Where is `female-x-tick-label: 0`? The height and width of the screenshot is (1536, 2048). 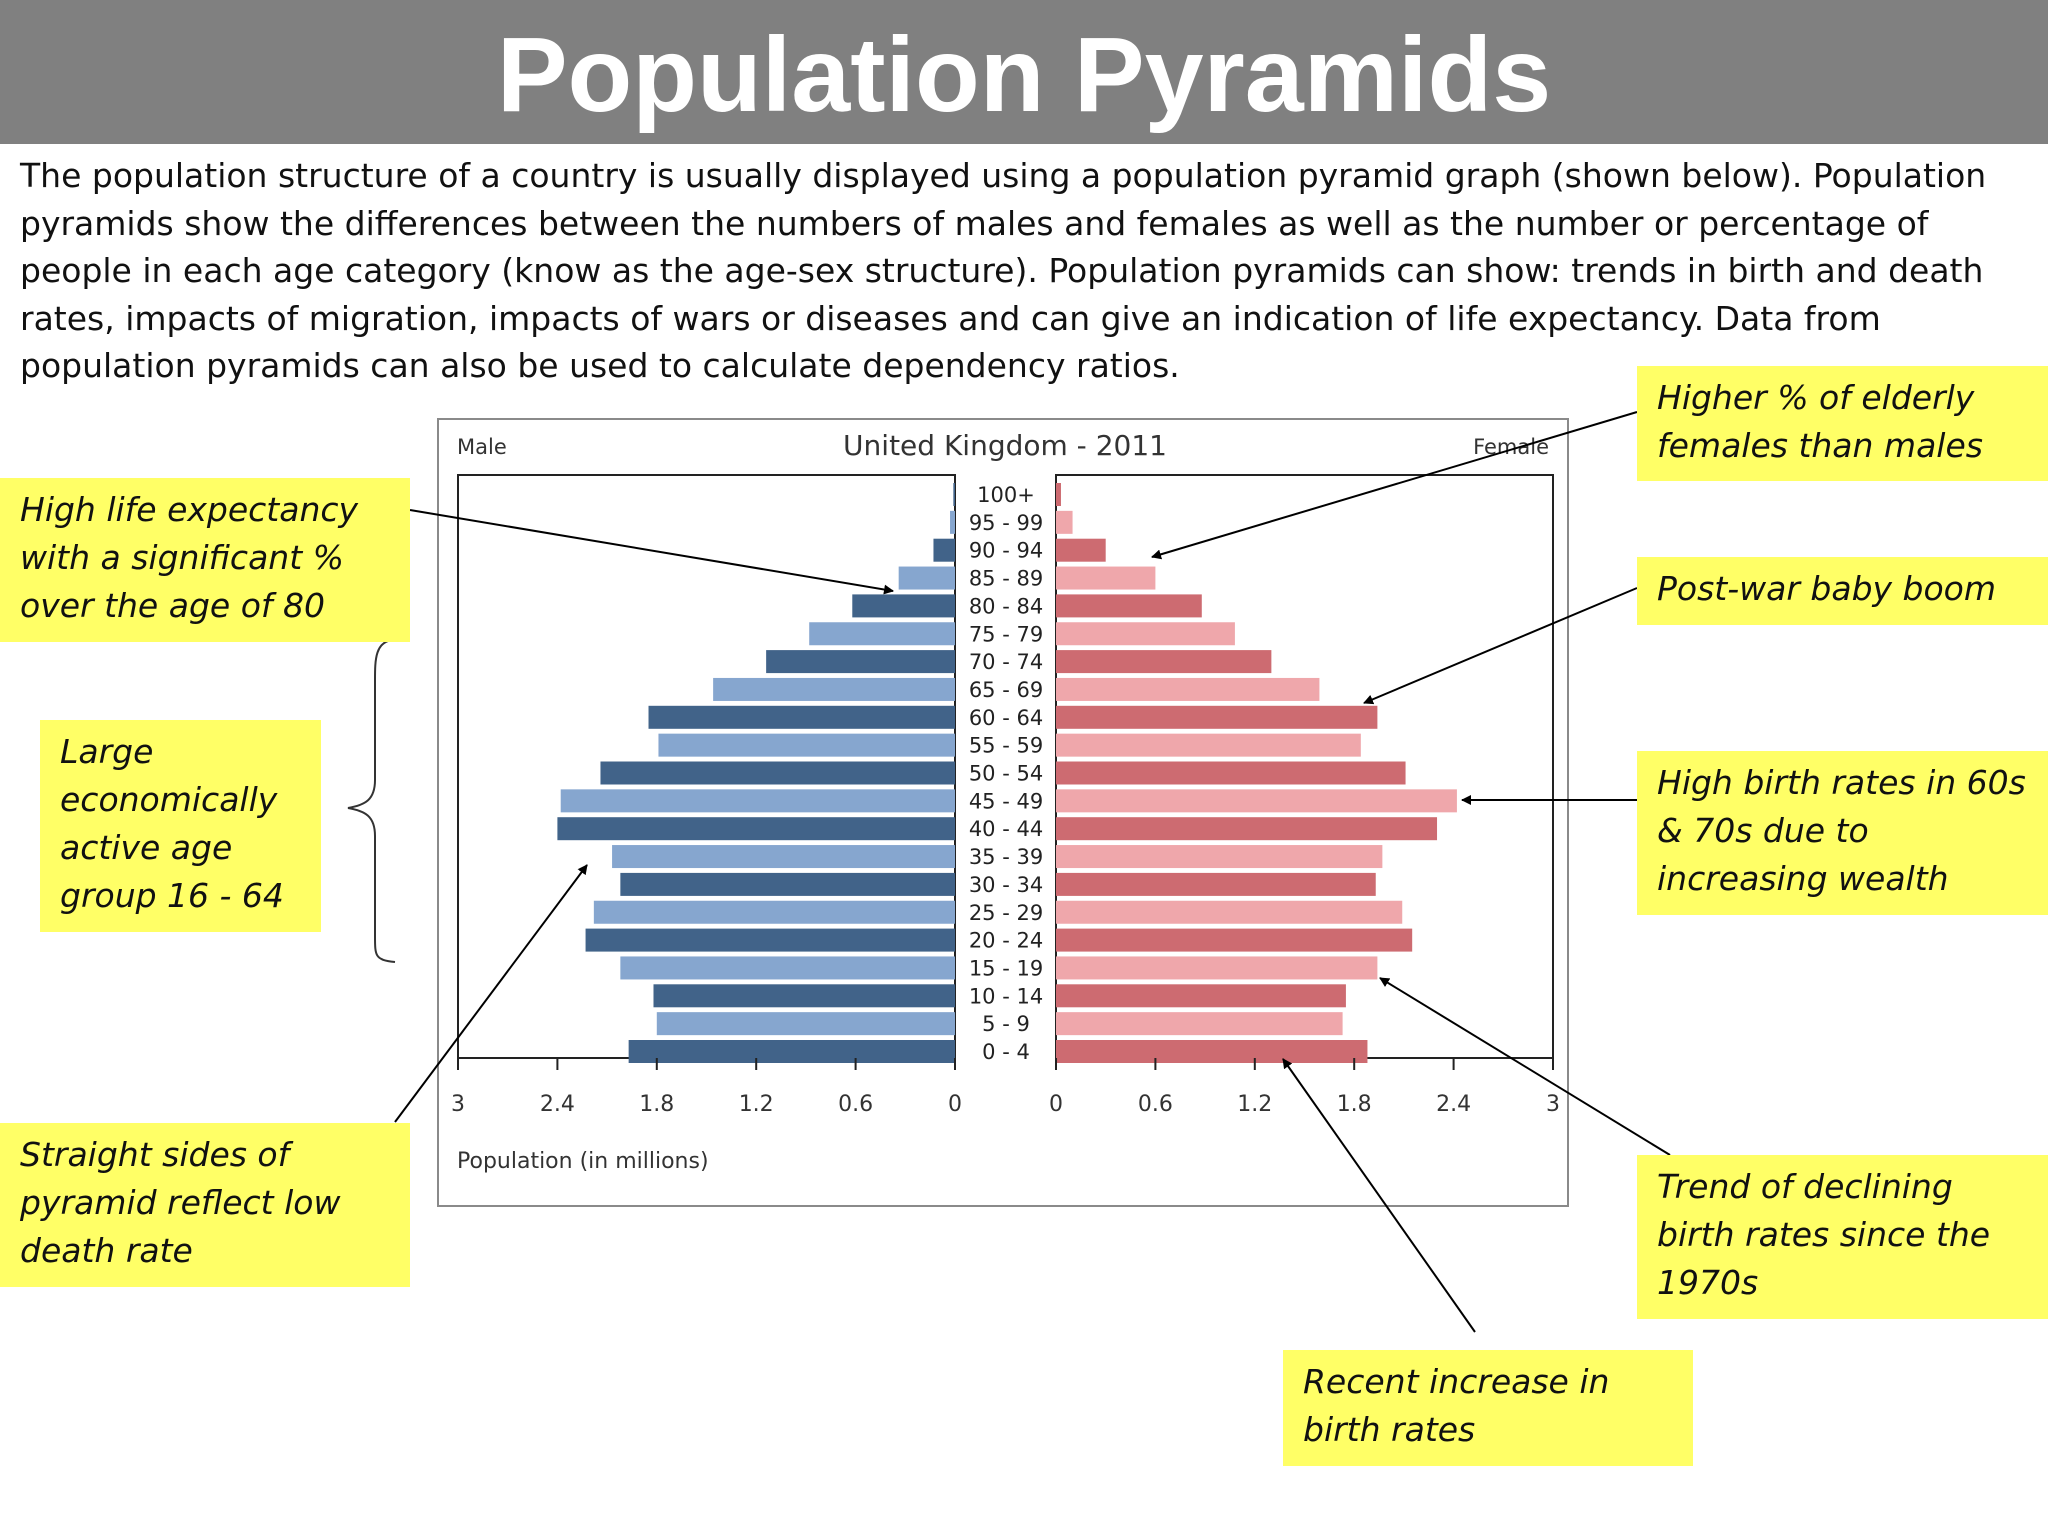
female-x-tick-label: 0 is located at coordinates (1056, 1104).